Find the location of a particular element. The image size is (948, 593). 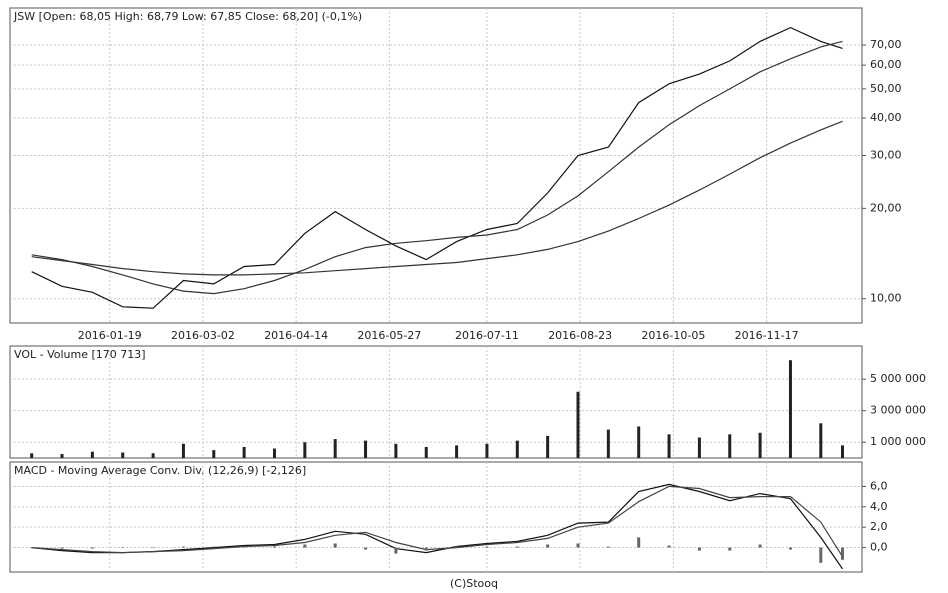

y-tick-label: 20,00 is located at coordinates (886, 207).